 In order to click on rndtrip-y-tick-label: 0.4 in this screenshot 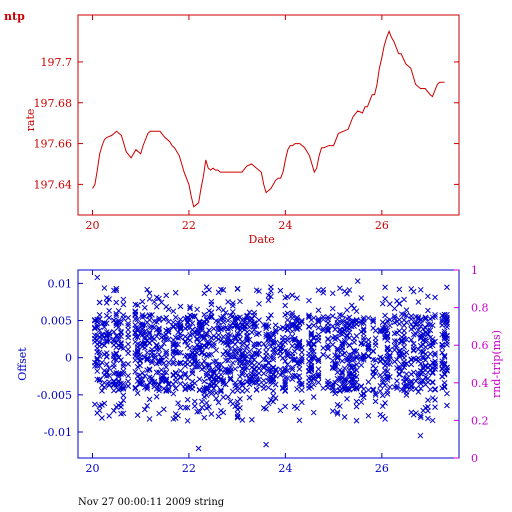, I will do `click(480, 383)`.